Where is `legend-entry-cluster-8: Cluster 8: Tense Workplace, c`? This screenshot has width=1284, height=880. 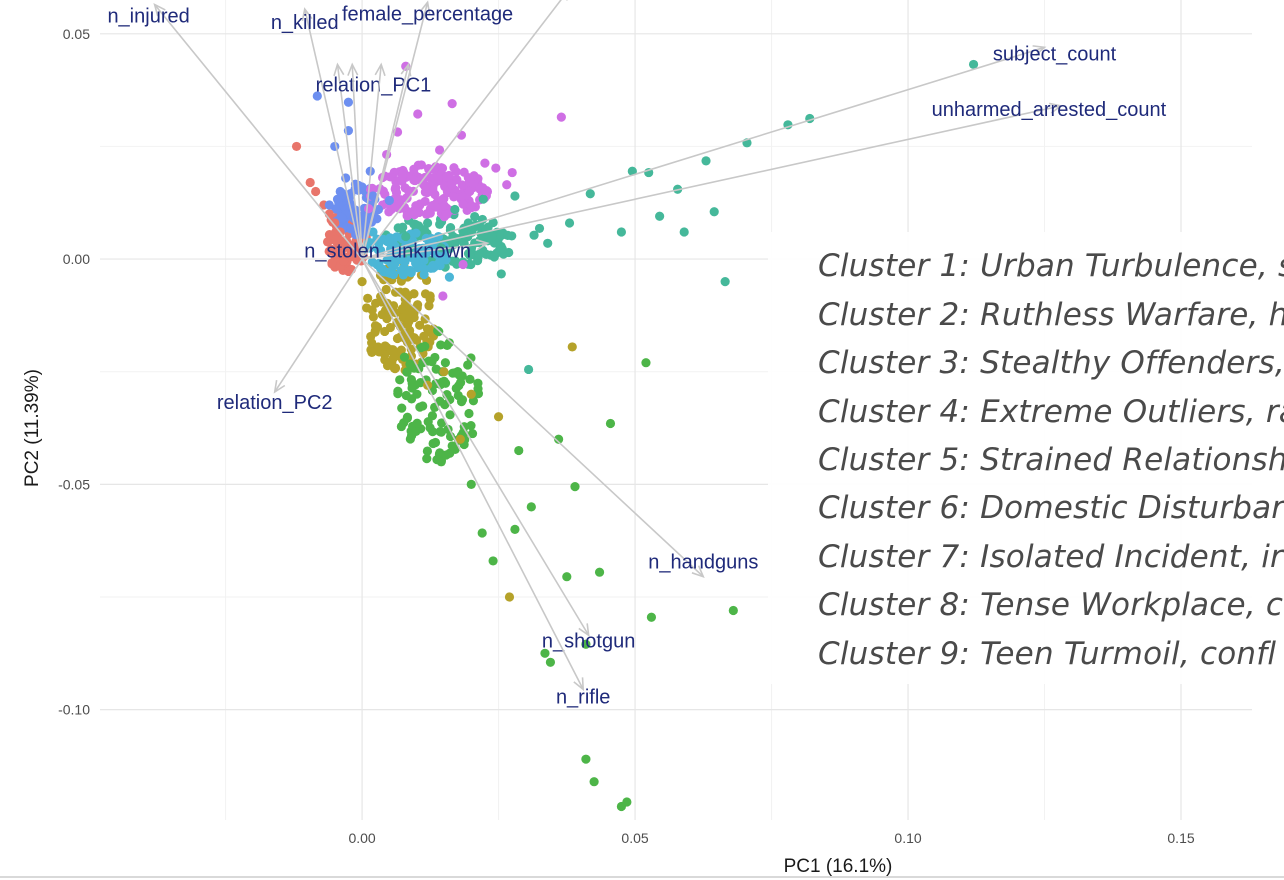 legend-entry-cluster-8: Cluster 8: Tense Workplace, c is located at coordinates (1051, 605).